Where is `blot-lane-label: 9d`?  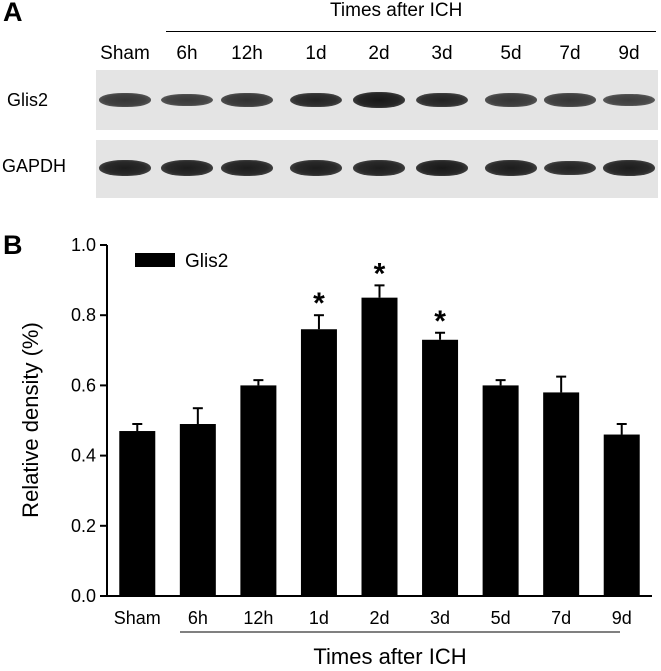
blot-lane-label: 9d is located at coordinates (629, 53).